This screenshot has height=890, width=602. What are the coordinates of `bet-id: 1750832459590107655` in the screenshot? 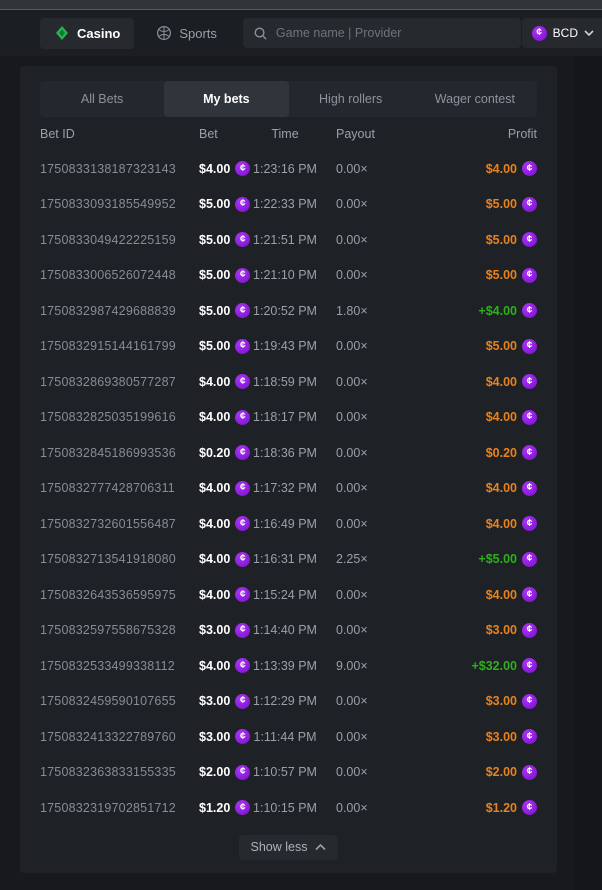 It's located at (108, 701).